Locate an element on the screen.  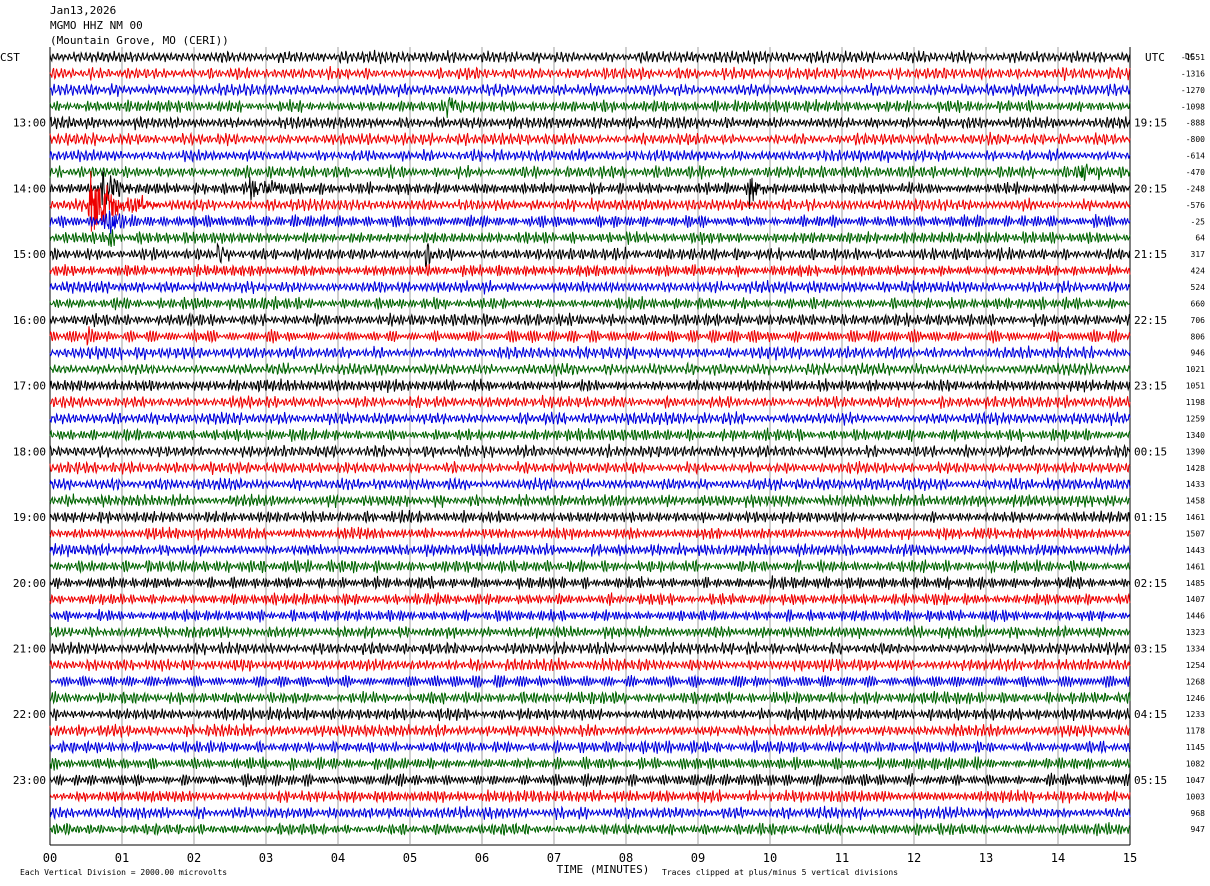
cst-hour-label: 17:00 is located at coordinates (29, 386).